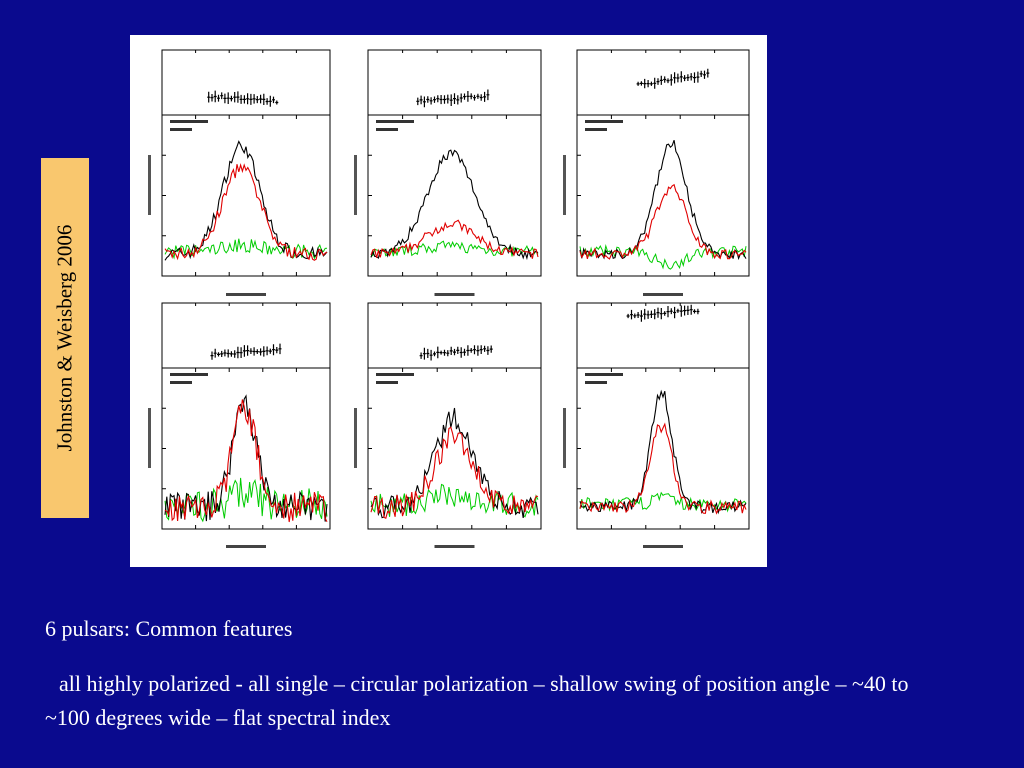 The image size is (1024, 768). I want to click on citation-text: Johnston & Weisberg 2006, so click(64, 338).